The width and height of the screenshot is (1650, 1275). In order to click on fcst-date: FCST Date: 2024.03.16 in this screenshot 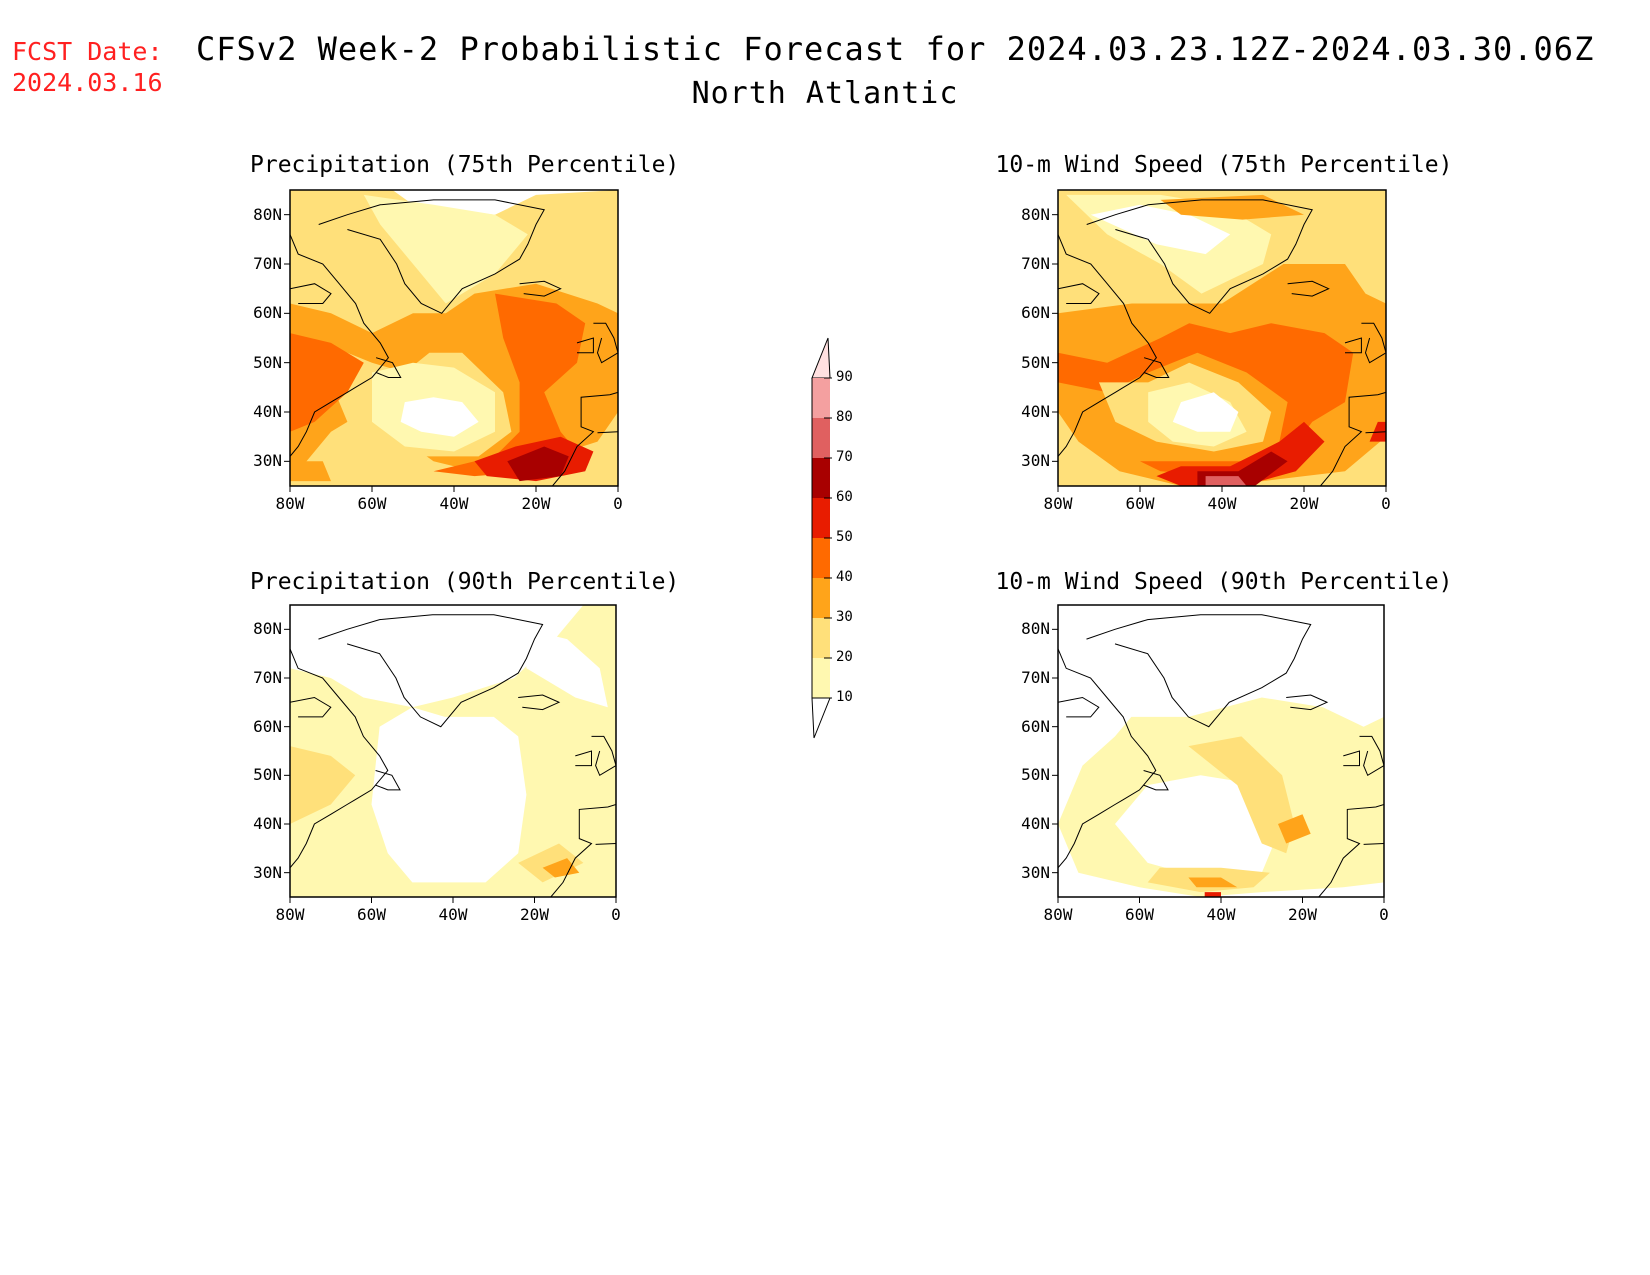, I will do `click(87, 67)`.